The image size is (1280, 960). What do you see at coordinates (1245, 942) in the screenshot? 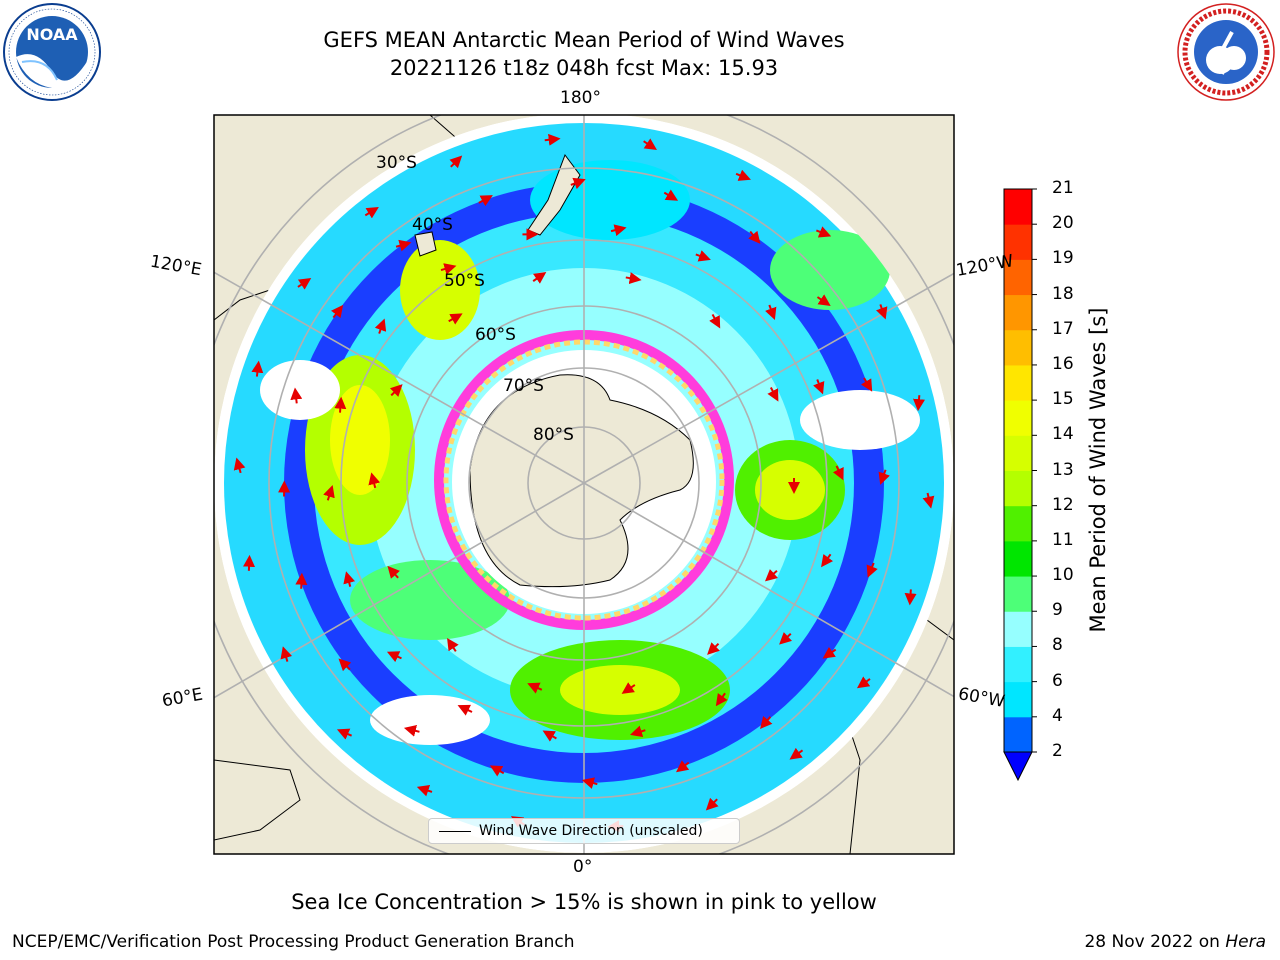
I see `footer-machine: Hera` at bounding box center [1245, 942].